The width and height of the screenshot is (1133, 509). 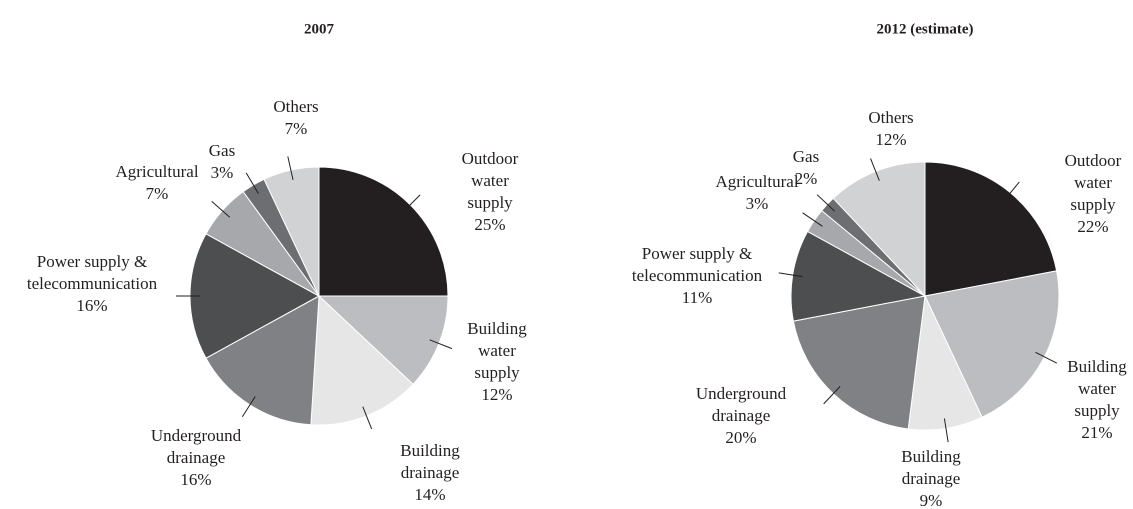 What do you see at coordinates (697, 297) in the screenshot?
I see `slice-value-label: 11%` at bounding box center [697, 297].